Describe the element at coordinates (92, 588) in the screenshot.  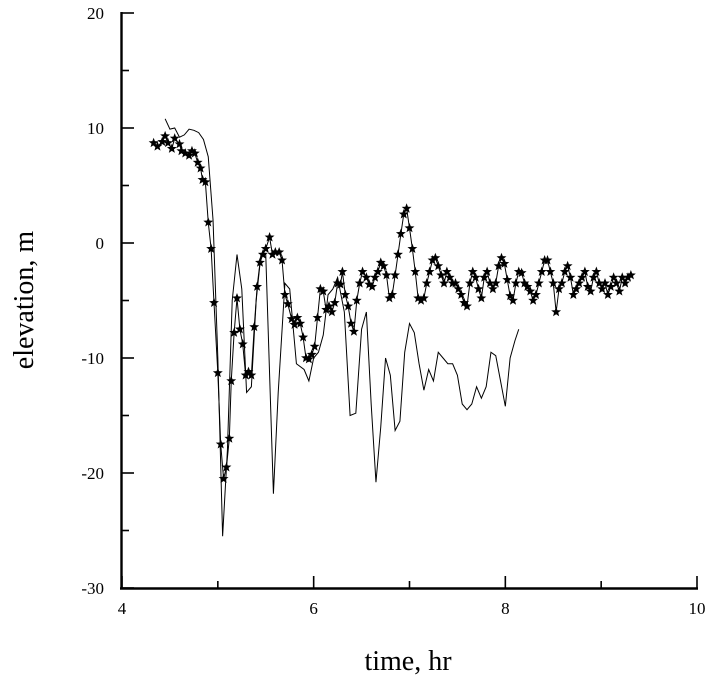
I see `y-tick-label: -30` at that location.